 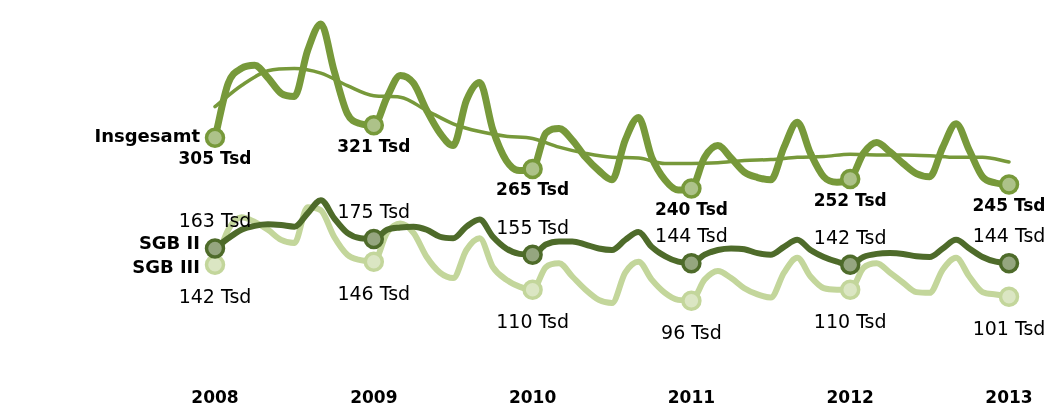 What do you see at coordinates (532, 396) in the screenshot?
I see `x-tick-label: 2010` at bounding box center [532, 396].